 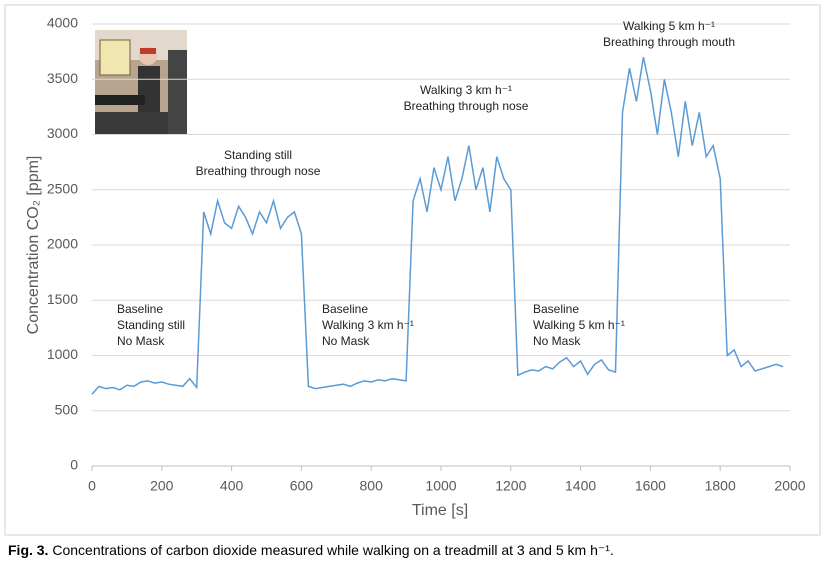 What do you see at coordinates (62, 188) in the screenshot?
I see `y-tick-label: 2500` at bounding box center [62, 188].